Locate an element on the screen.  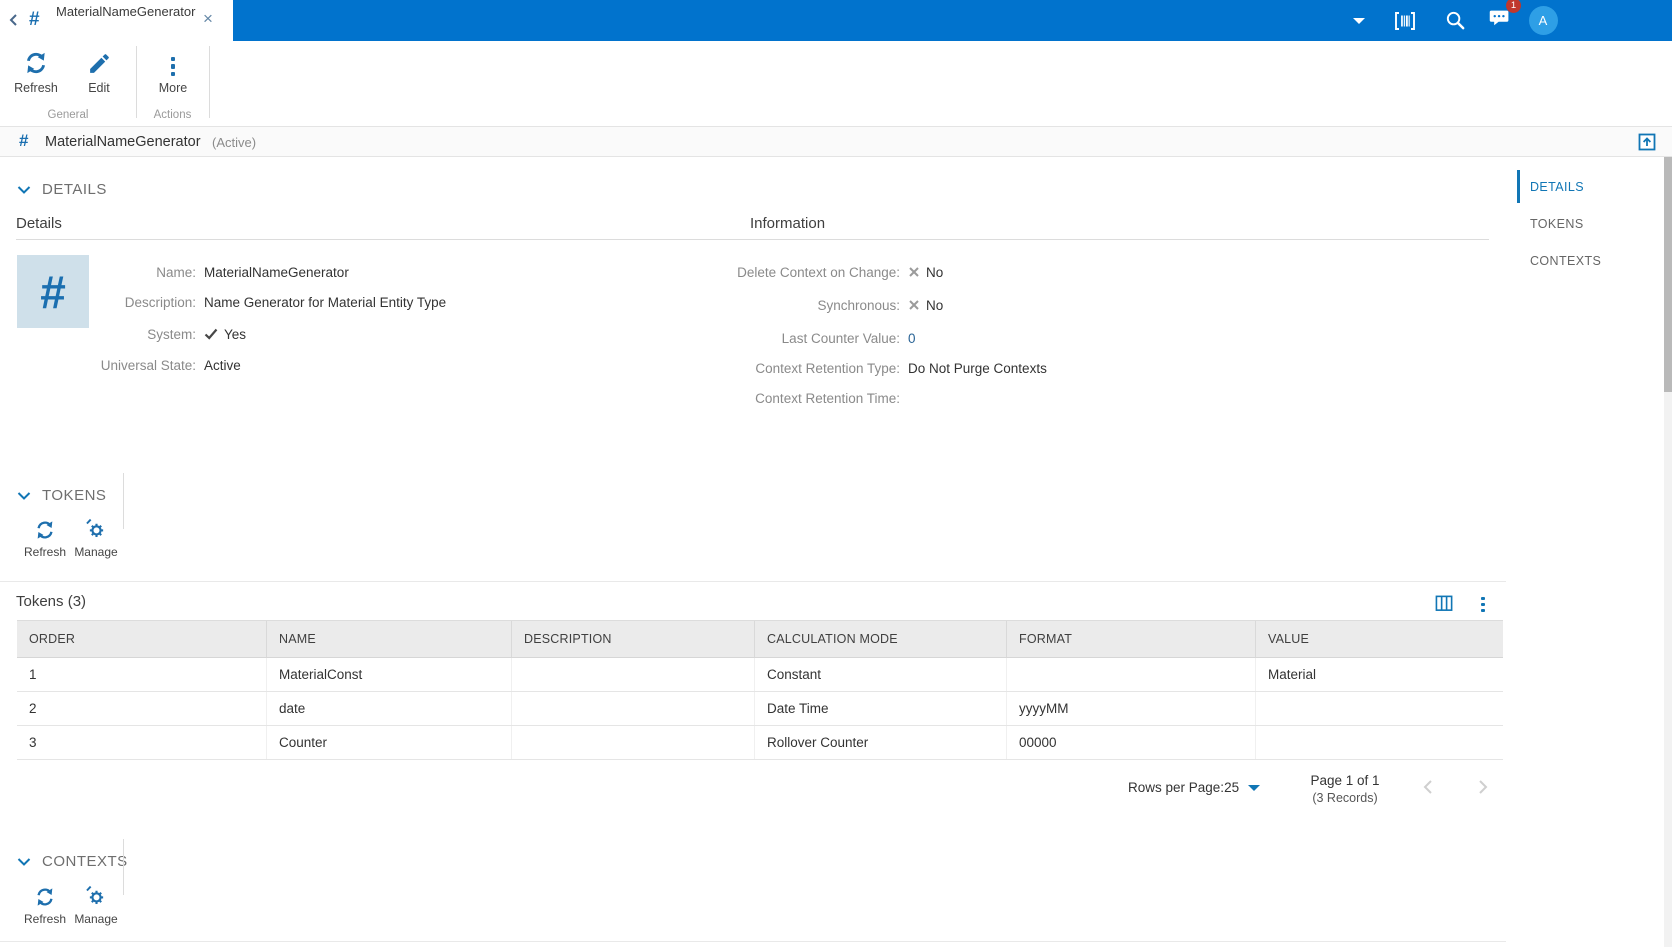
details-section-toggle: DETAILS is located at coordinates (61, 189).